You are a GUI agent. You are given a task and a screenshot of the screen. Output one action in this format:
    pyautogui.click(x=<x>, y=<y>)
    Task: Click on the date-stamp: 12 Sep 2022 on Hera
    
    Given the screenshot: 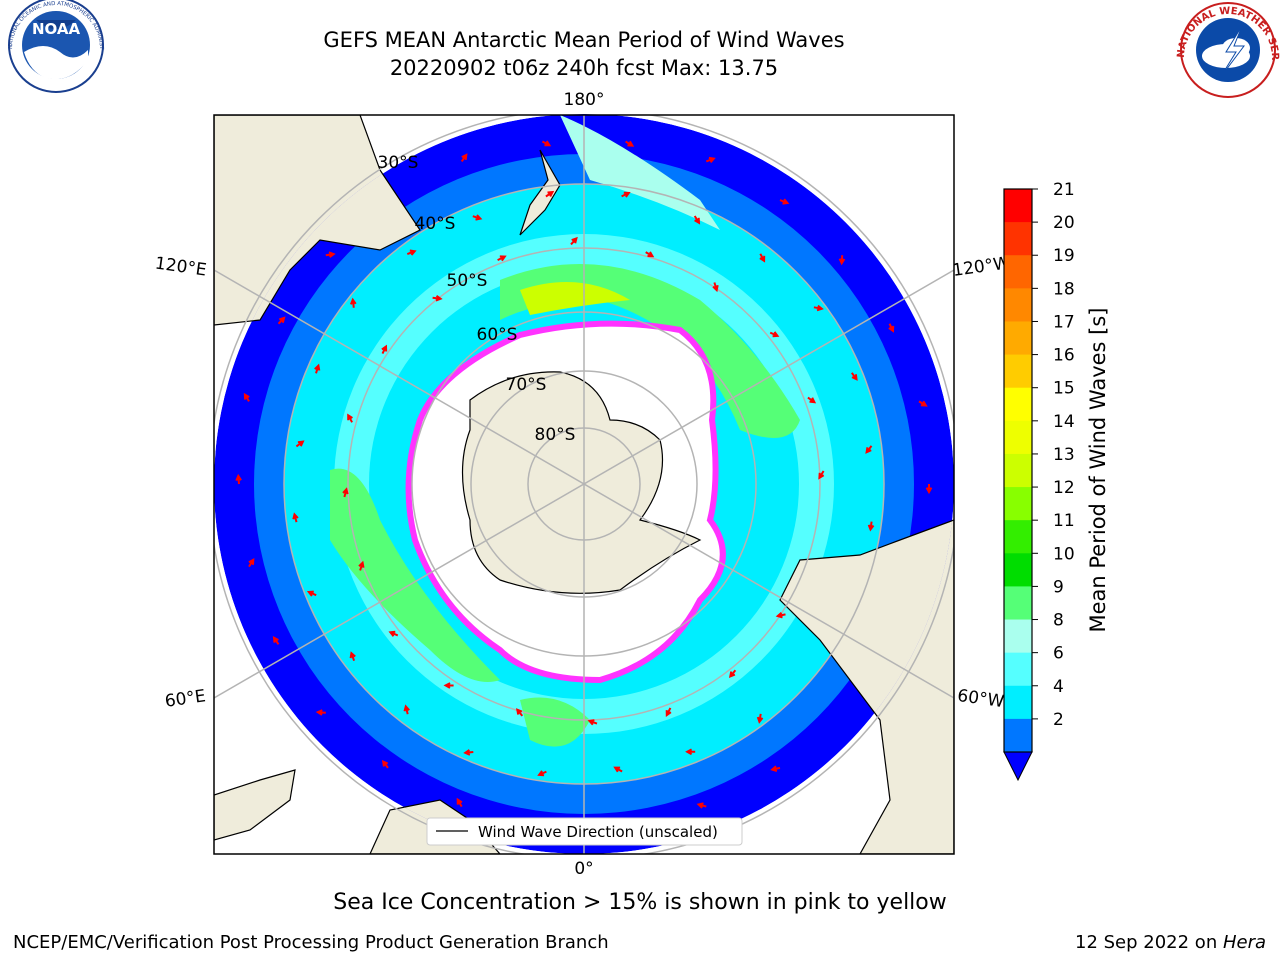 What is the action you would take?
    pyautogui.click(x=1170, y=942)
    